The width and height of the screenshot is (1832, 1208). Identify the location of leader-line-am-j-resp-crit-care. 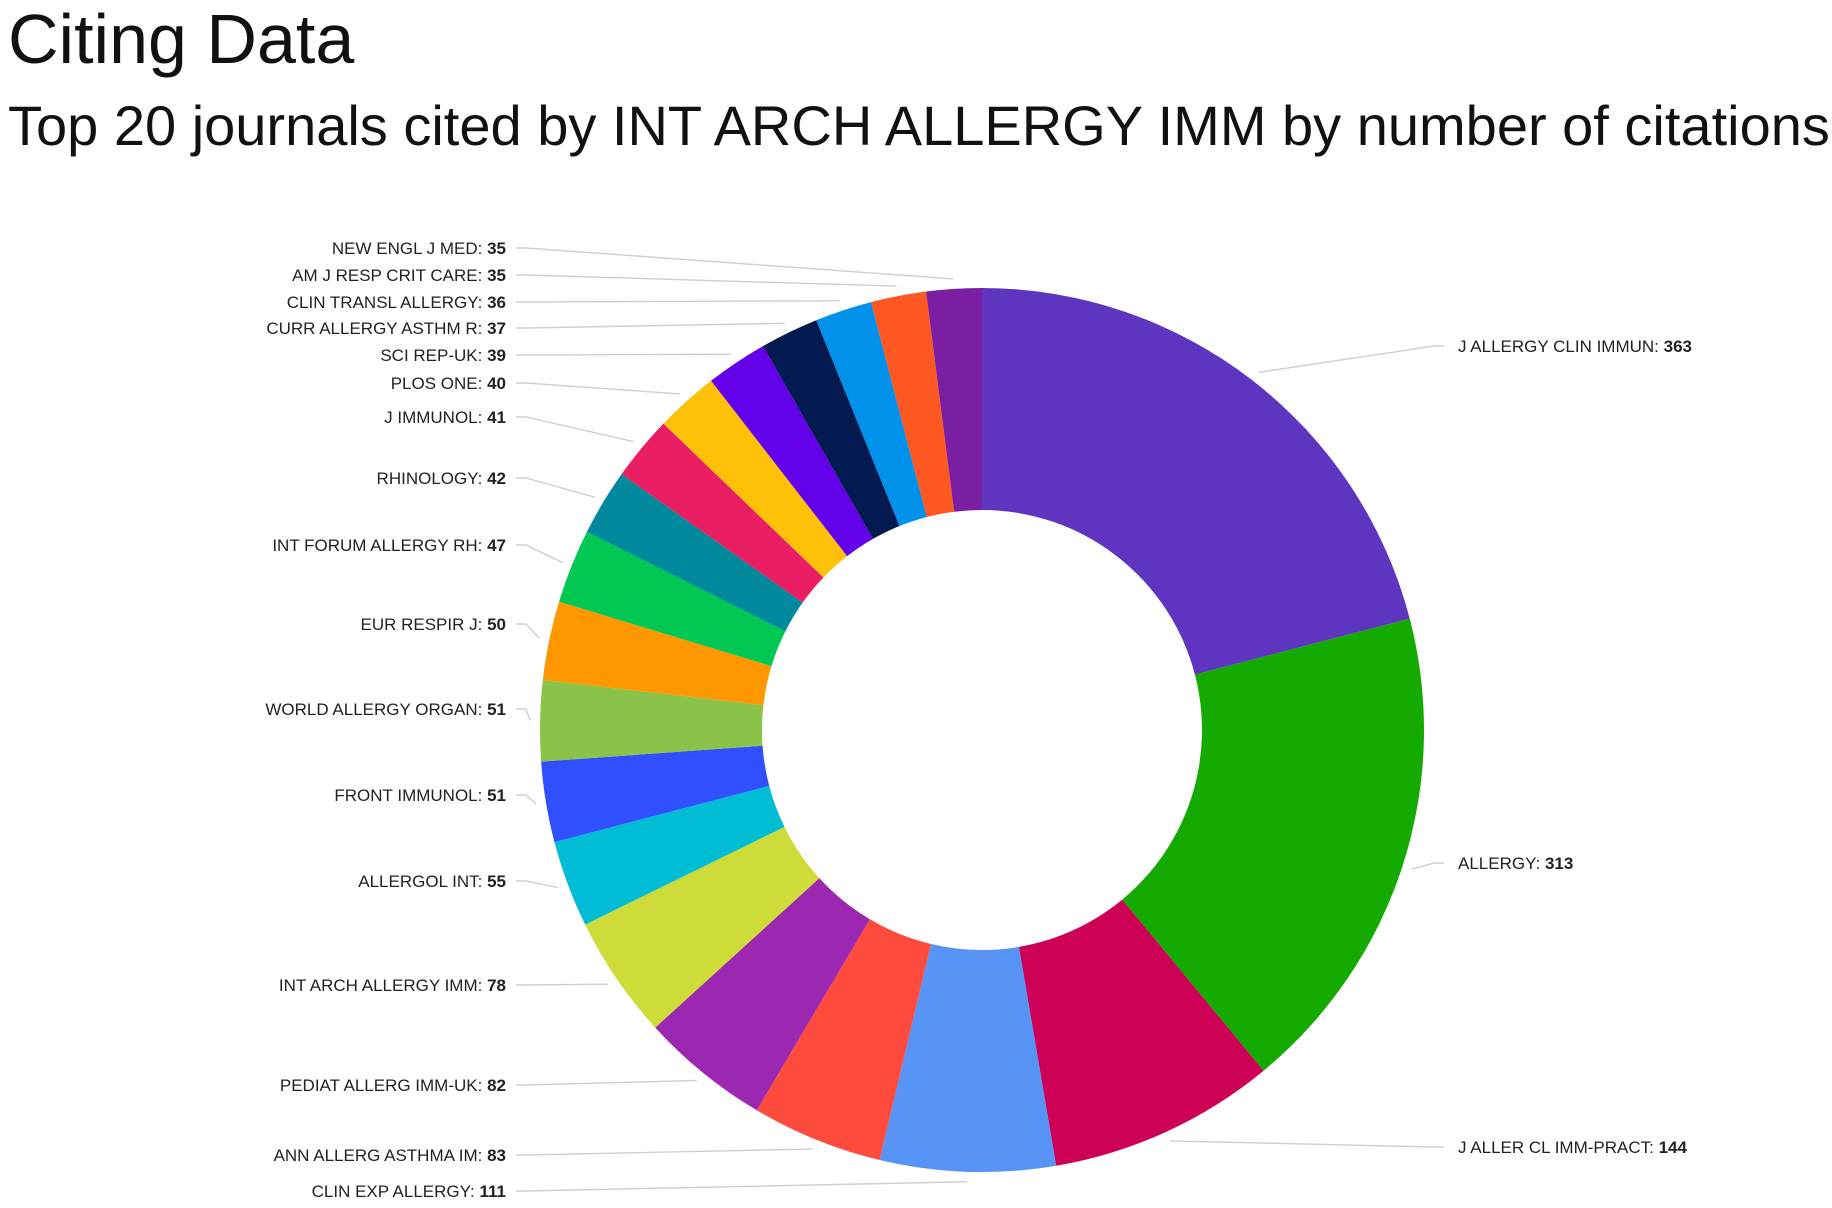
(706, 280).